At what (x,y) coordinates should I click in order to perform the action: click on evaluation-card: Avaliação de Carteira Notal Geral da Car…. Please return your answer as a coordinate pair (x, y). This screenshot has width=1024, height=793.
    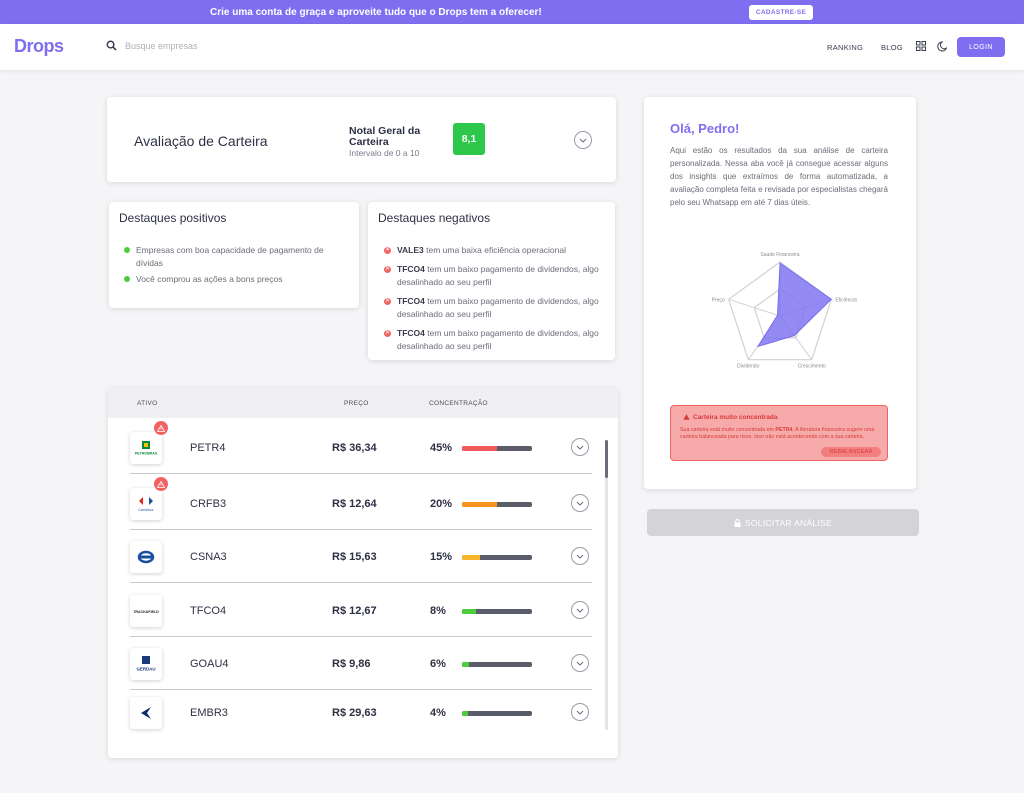
    Looking at the image, I should click on (361, 139).